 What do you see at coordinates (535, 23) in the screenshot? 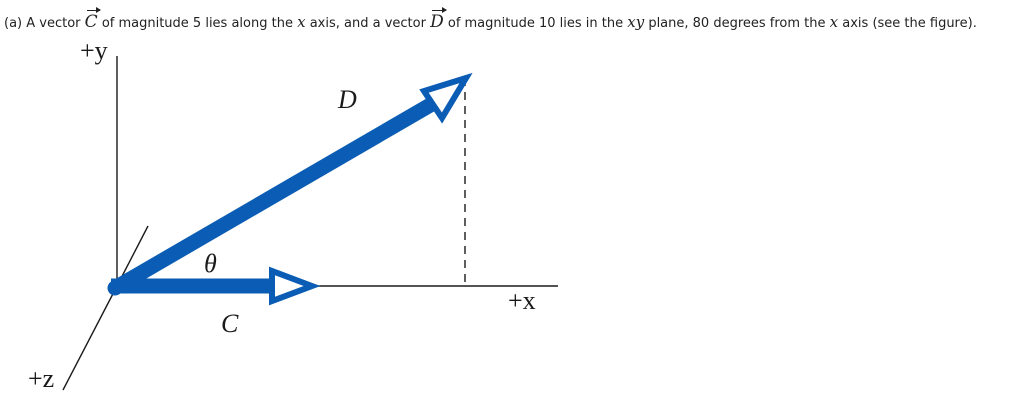
I see `question-text-segment: of magnitude 10 lies in the` at bounding box center [535, 23].